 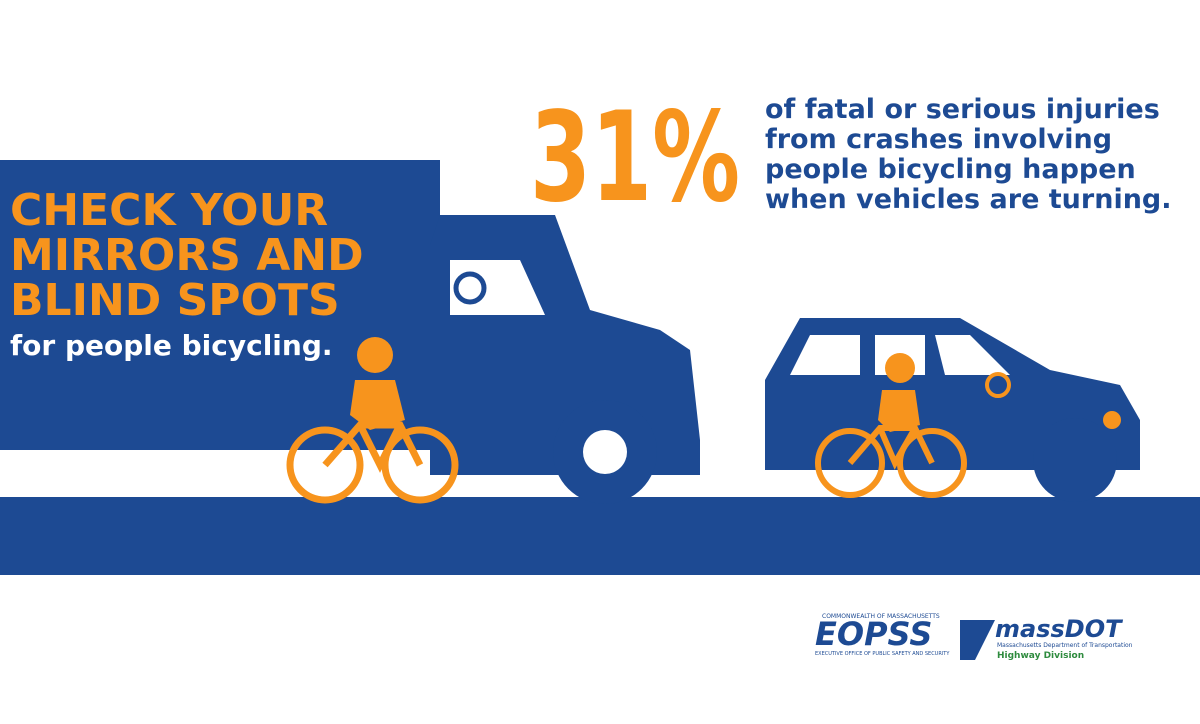 I want to click on headline-line: CHECK YOUR, so click(x=169, y=210).